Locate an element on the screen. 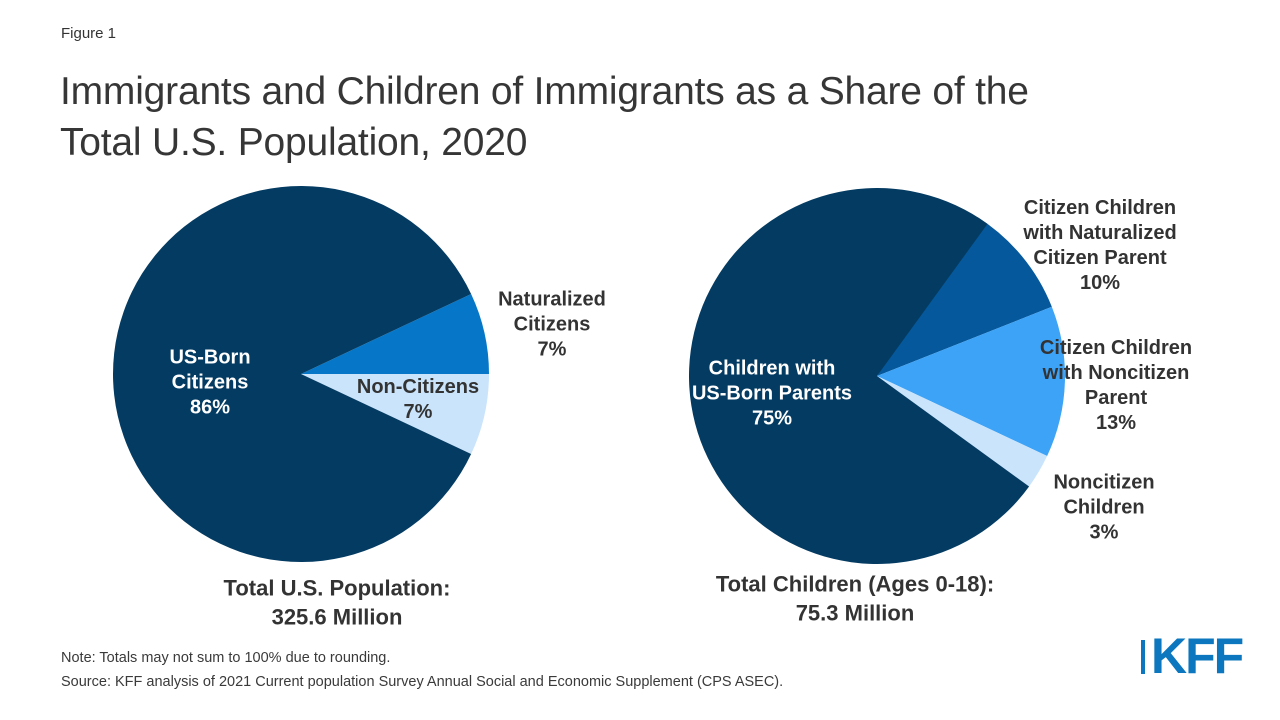  pie-slice-non-citizens is located at coordinates (395, 414).